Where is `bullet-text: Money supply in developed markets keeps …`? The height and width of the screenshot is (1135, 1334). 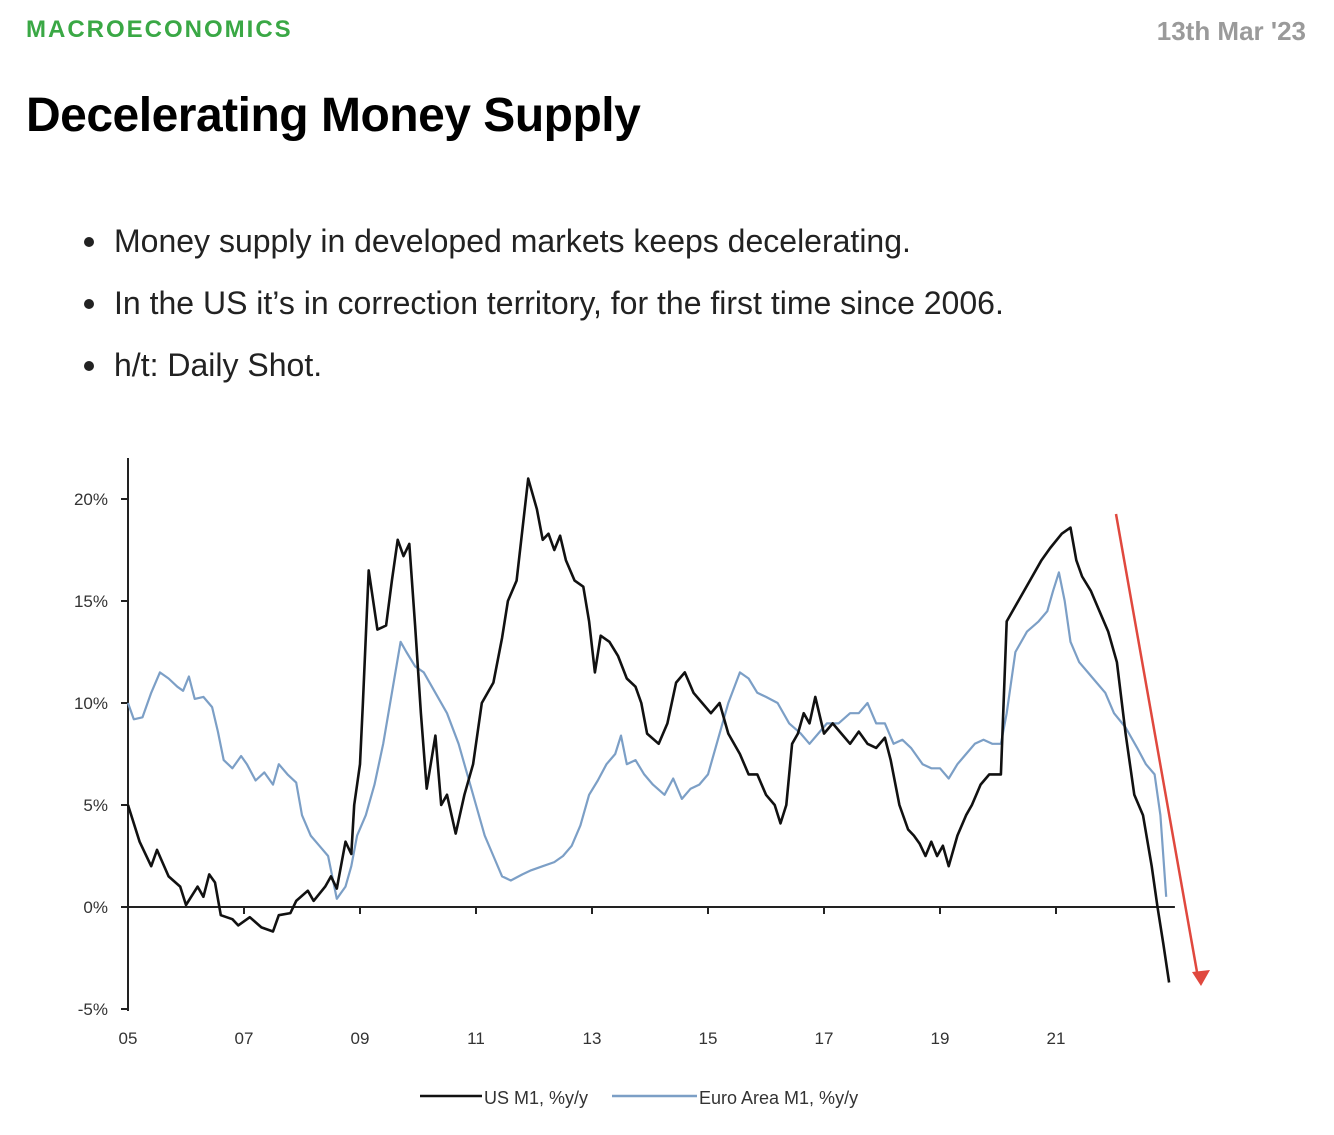
bullet-text: Money supply in developed markets keeps … is located at coordinates (512, 241).